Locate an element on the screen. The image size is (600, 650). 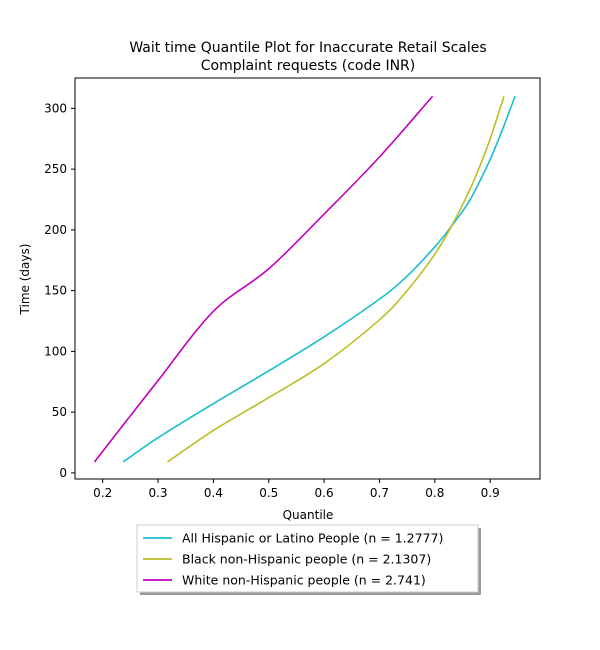
y-tick-label: 50 is located at coordinates (59, 412).